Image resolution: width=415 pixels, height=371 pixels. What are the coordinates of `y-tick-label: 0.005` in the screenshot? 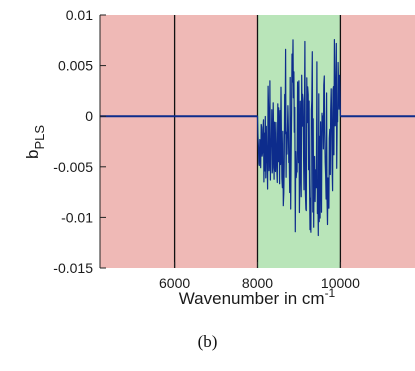 It's located at (75, 66).